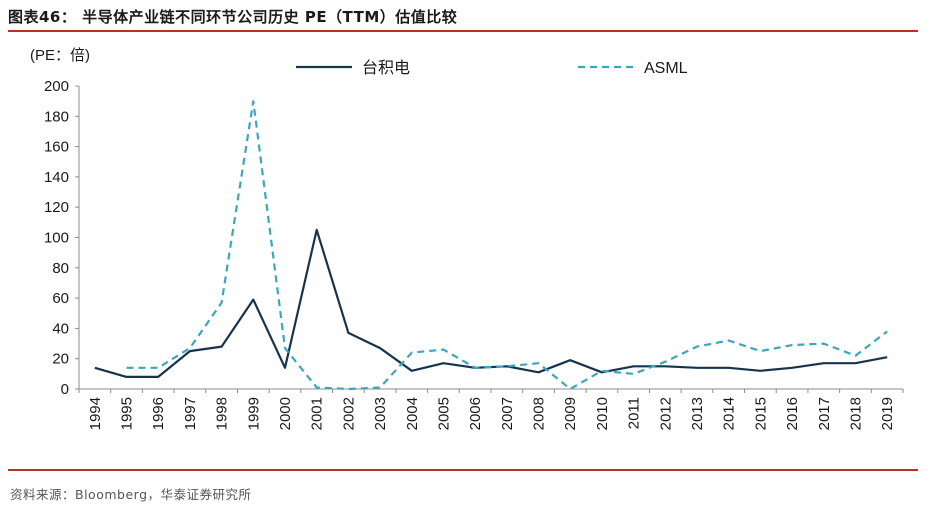 The image size is (937, 512). I want to click on x-tick-label: 2005, so click(443, 413).